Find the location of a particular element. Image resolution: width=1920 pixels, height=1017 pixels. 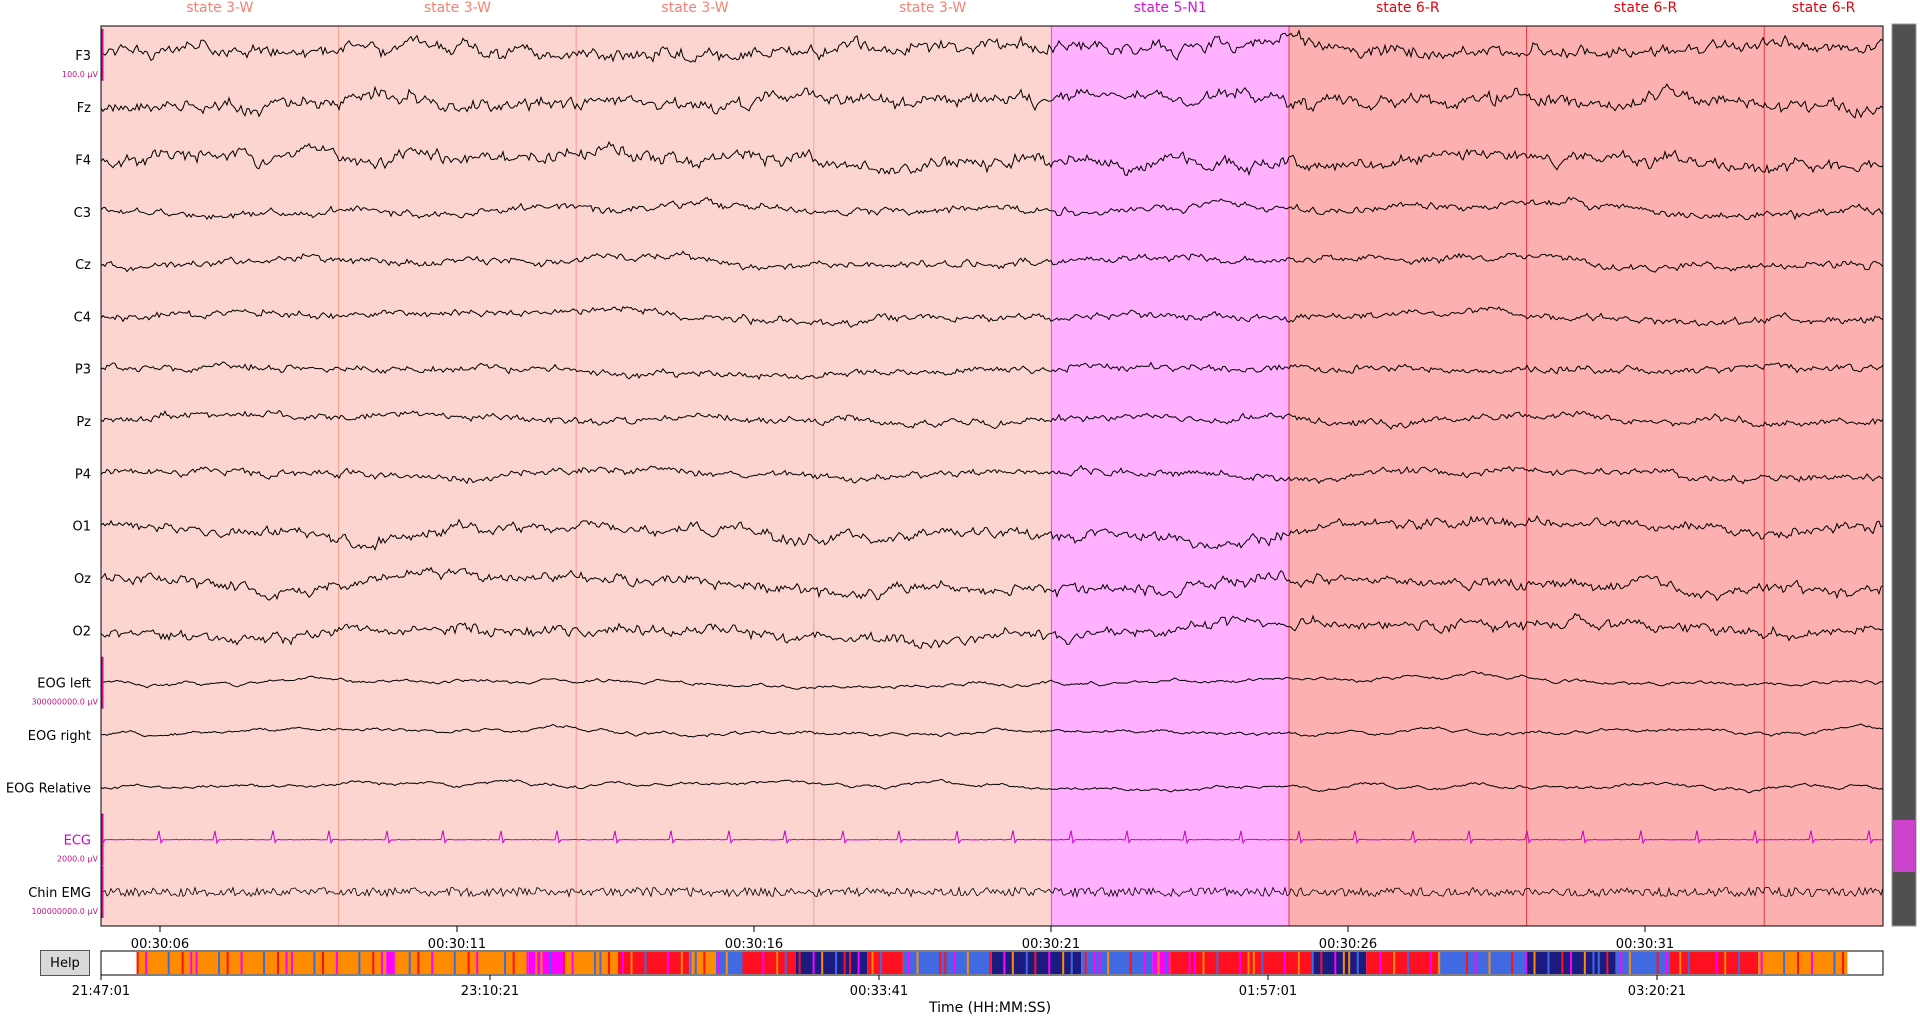

overview-tick-label: 03:20:21 is located at coordinates (1657, 991).